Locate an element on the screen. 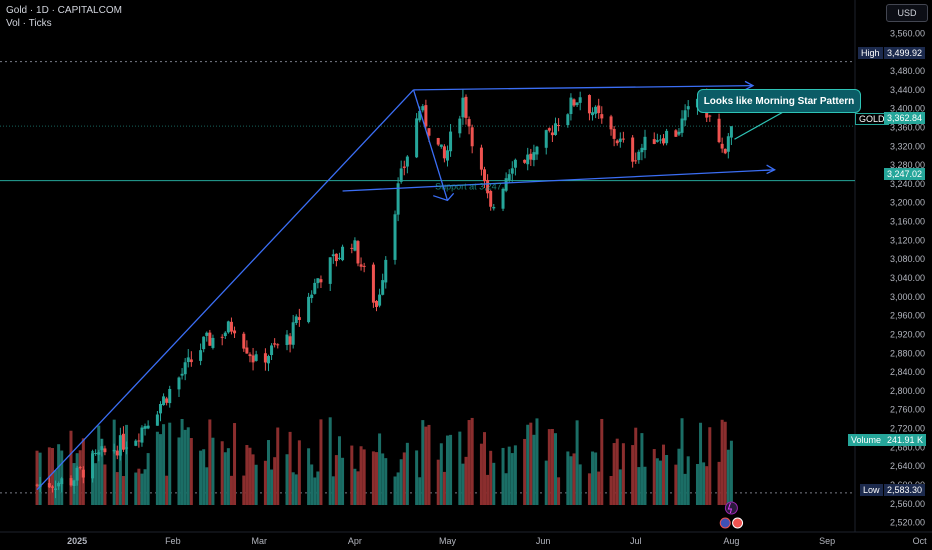 The height and width of the screenshot is (550, 932). channel-upper-line is located at coordinates (583, 87).